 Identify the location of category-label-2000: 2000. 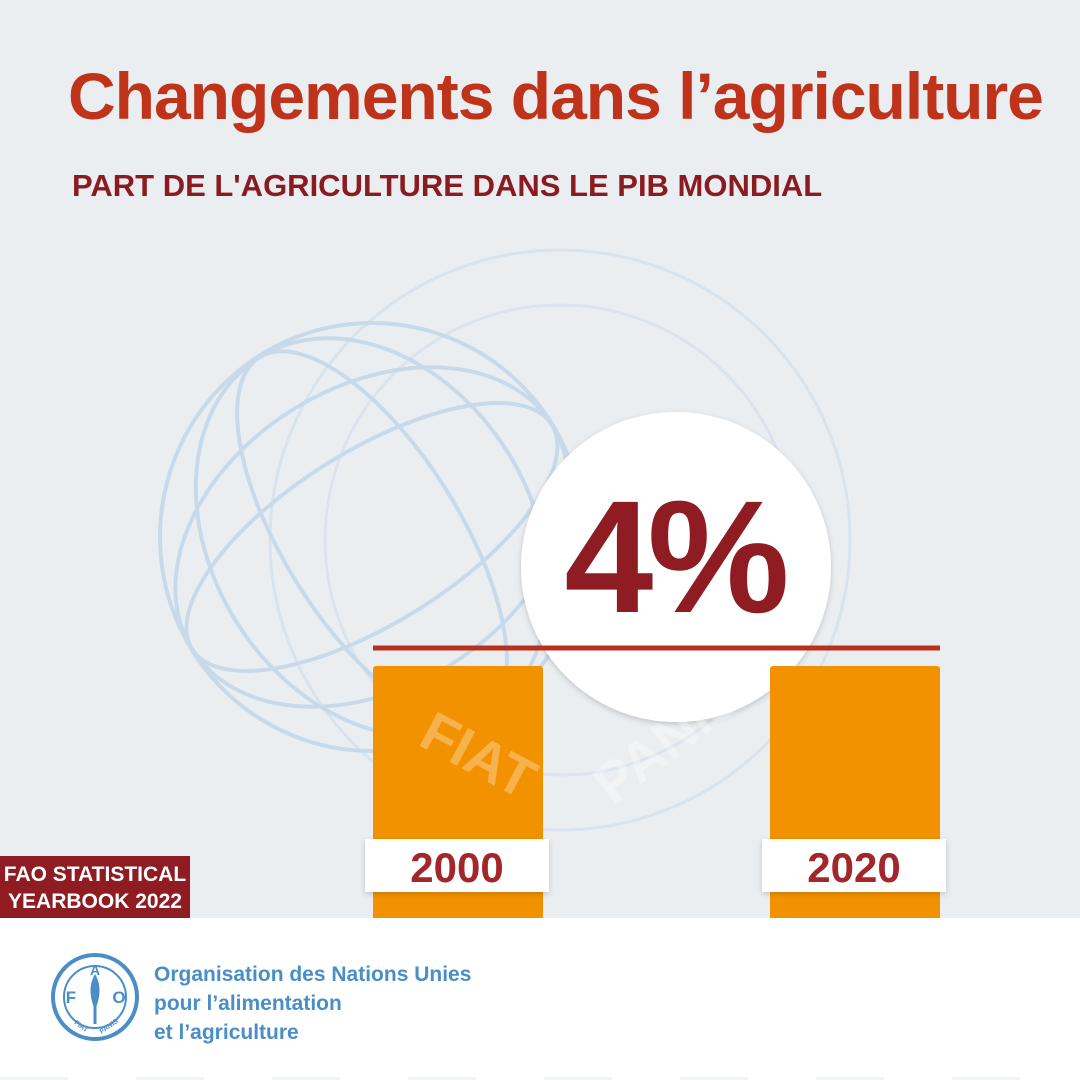
(457, 865).